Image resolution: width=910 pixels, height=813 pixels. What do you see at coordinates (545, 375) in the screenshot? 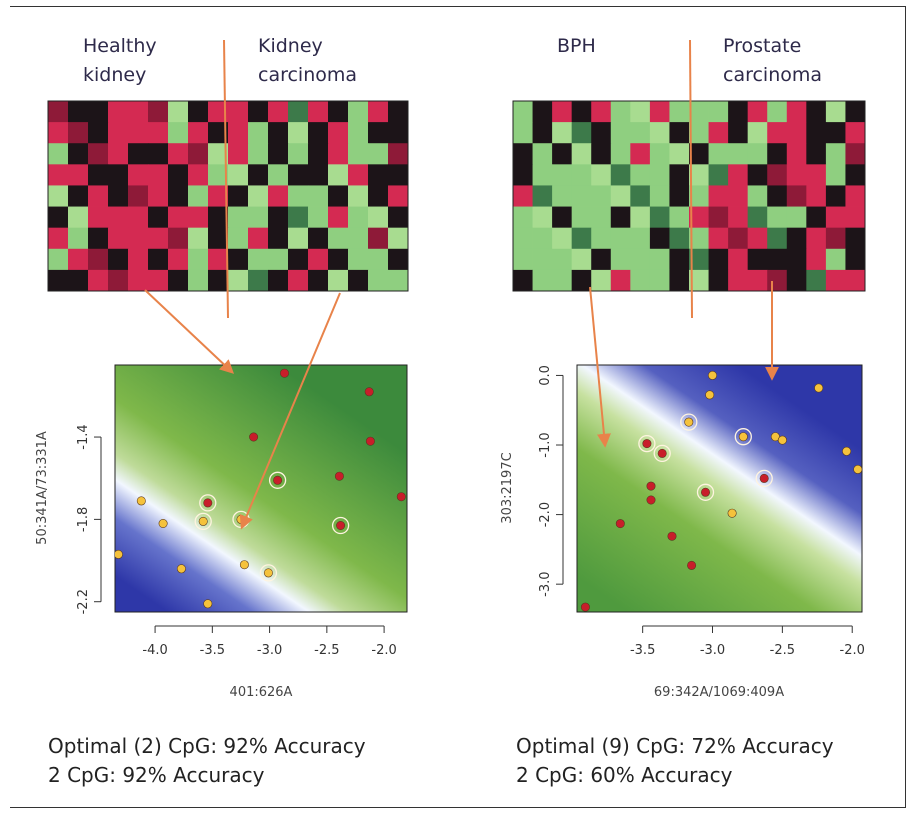
I see `y-tick-label: 0.0` at bounding box center [545, 375].